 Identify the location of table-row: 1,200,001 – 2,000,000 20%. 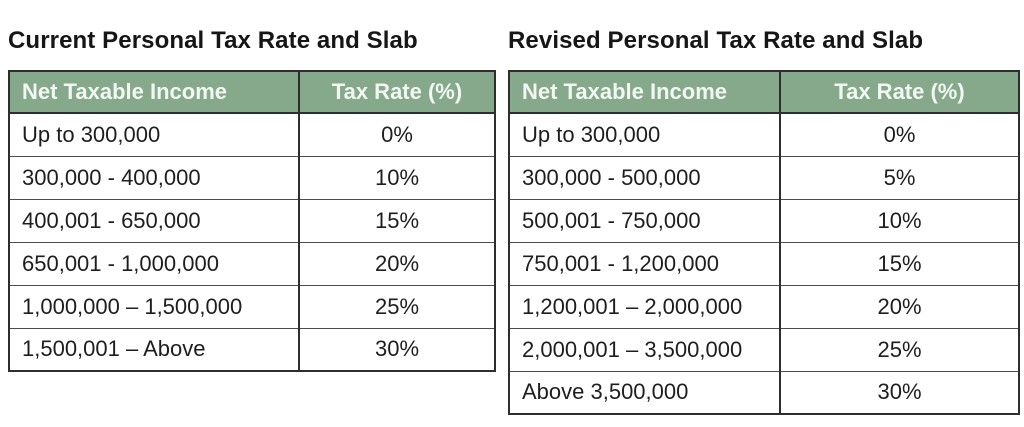
(764, 306).